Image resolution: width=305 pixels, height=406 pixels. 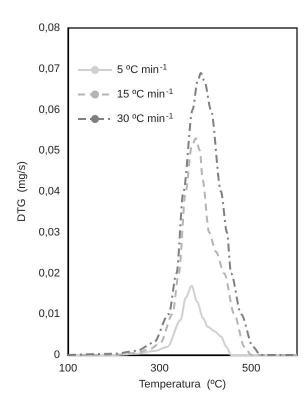 What do you see at coordinates (22, 191) in the screenshot?
I see `y-axis-title: DTG (mg/s)` at bounding box center [22, 191].